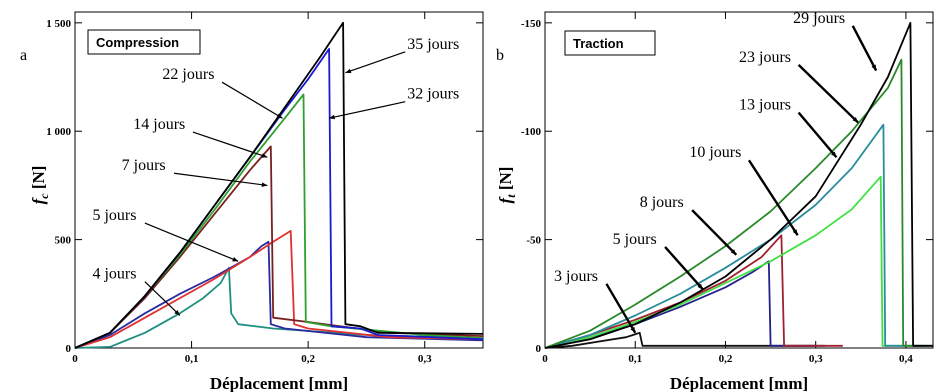 This screenshot has height=392, width=940. What do you see at coordinates (765, 105) in the screenshot?
I see `series-annotation-label: 13 jours` at bounding box center [765, 105].